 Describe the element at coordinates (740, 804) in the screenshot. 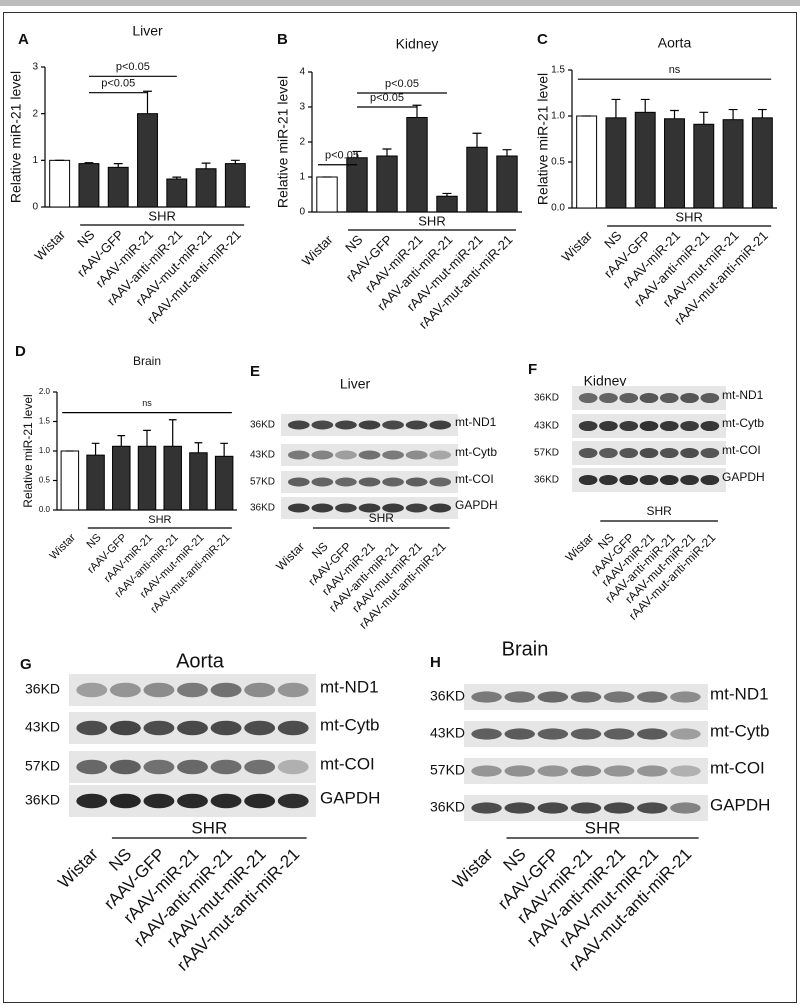

I see `protein-label: GAPDH` at that location.